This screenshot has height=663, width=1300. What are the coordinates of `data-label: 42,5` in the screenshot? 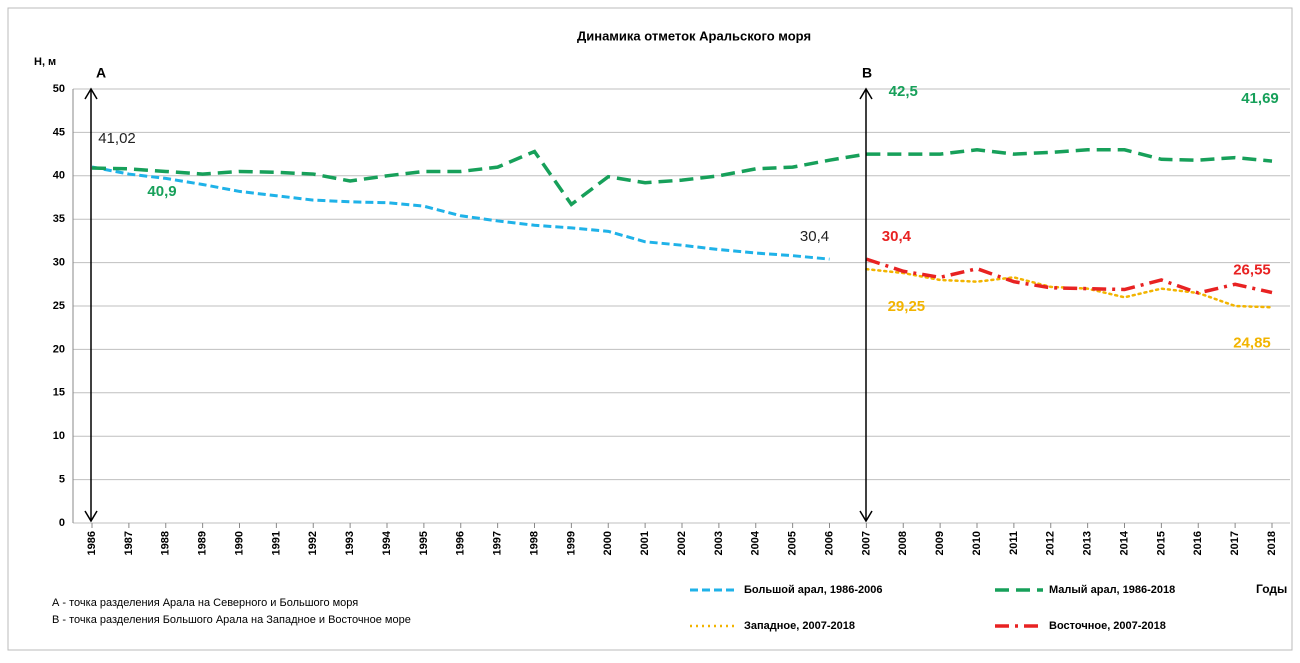 It's located at (903, 91).